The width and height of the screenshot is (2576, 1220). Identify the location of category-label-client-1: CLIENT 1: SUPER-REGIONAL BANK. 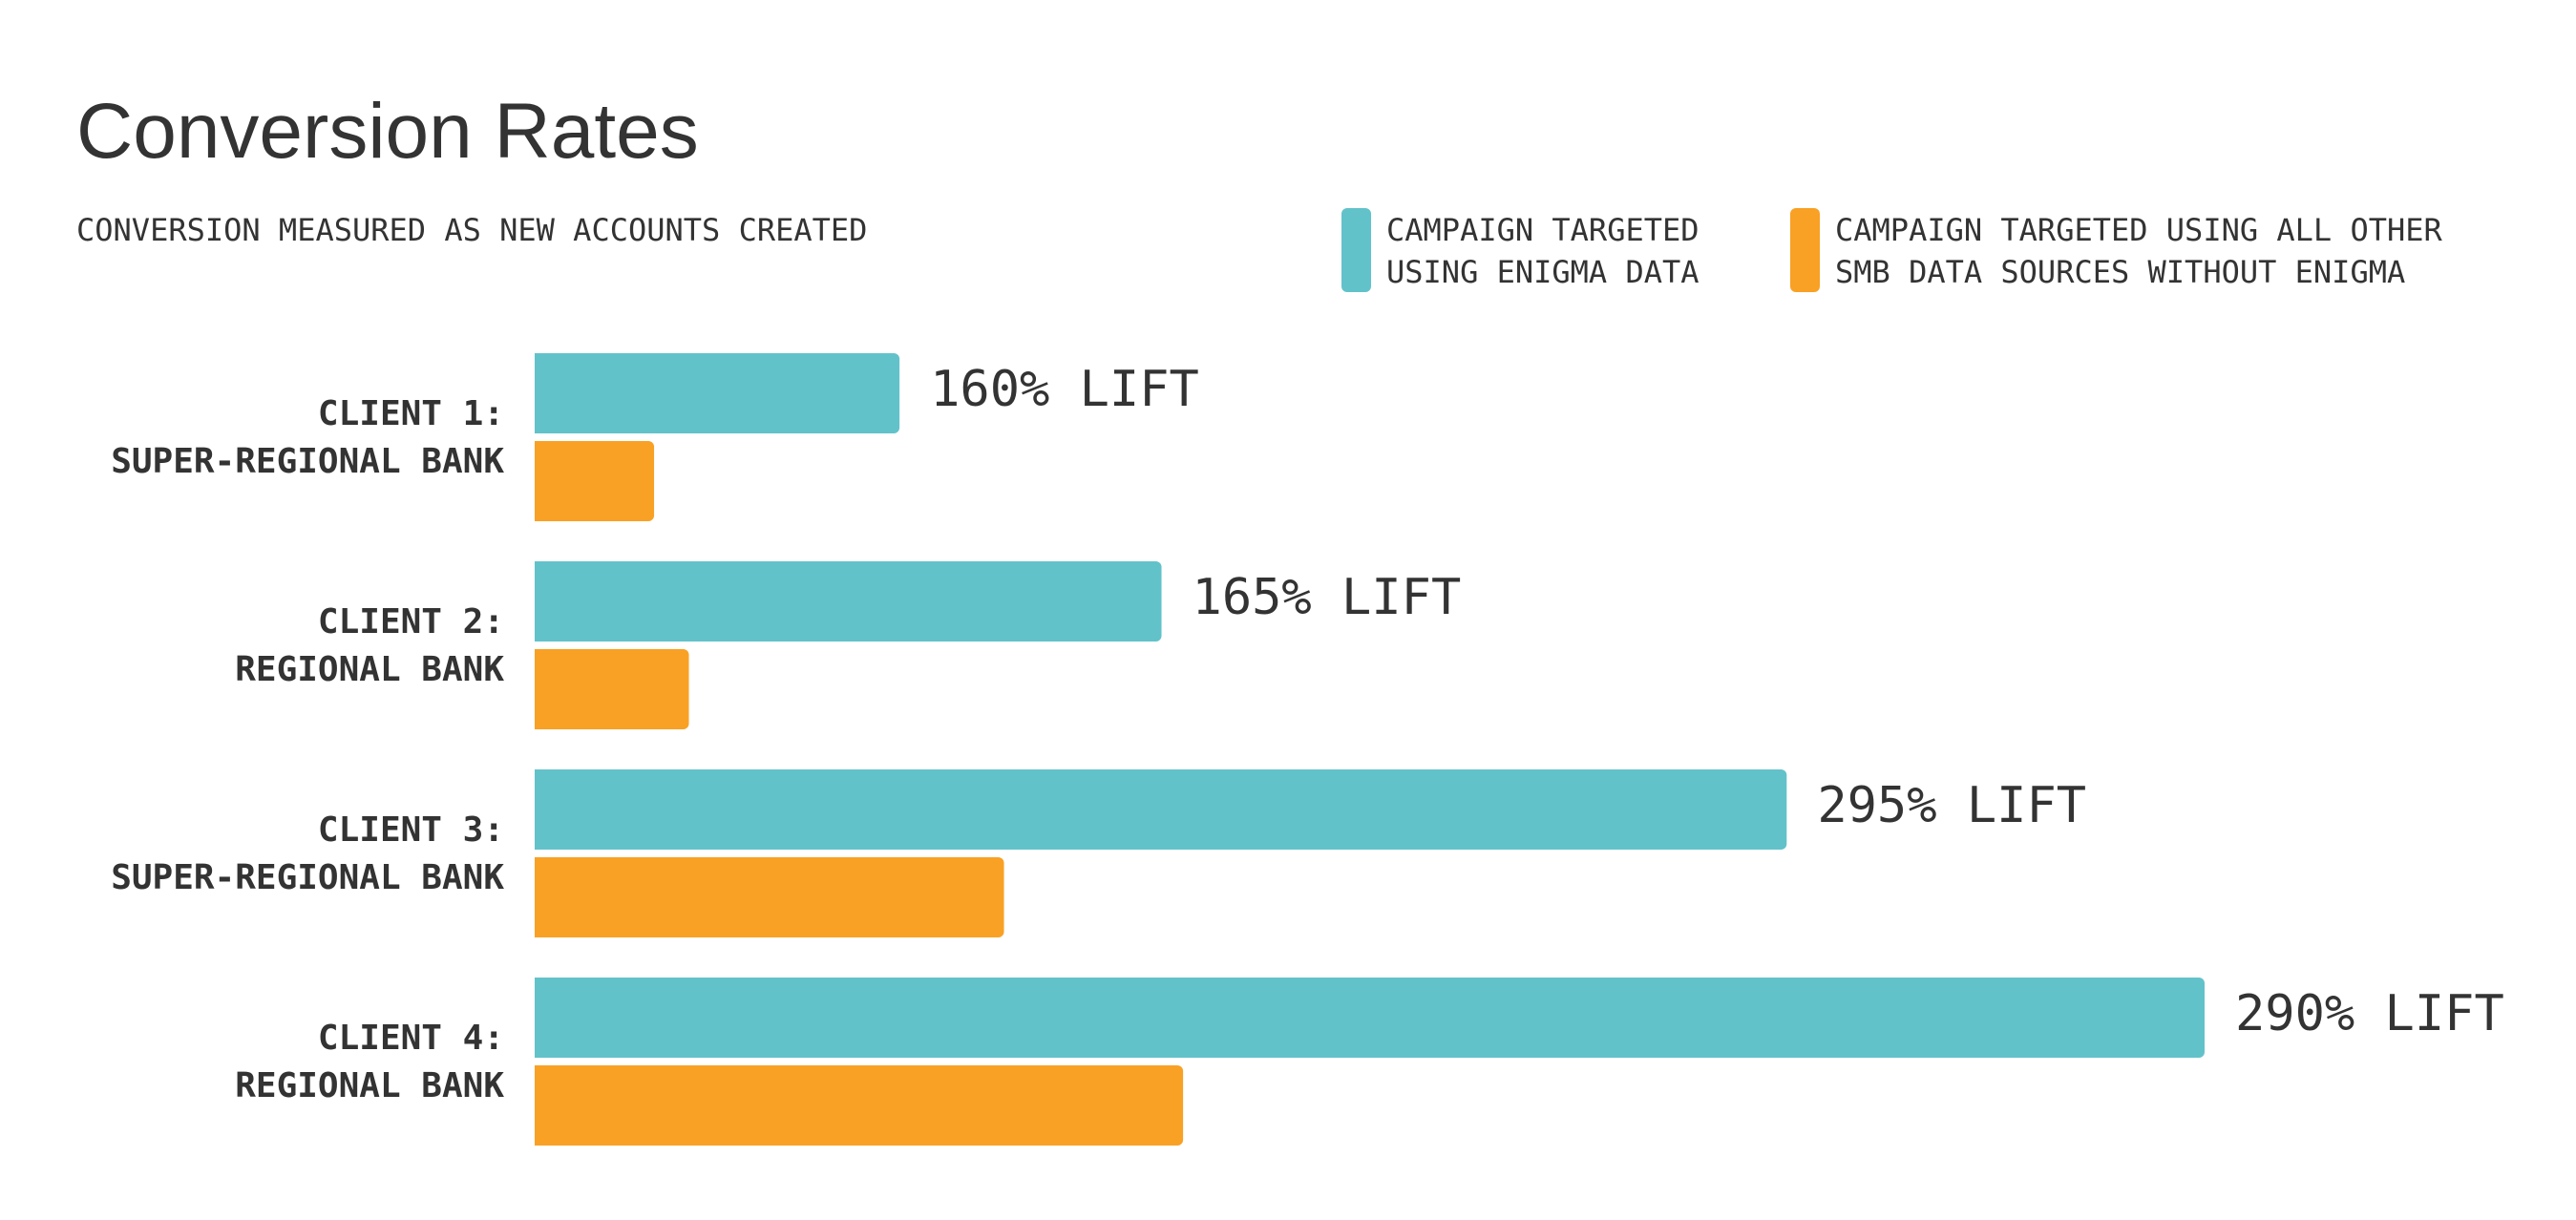
(307, 438).